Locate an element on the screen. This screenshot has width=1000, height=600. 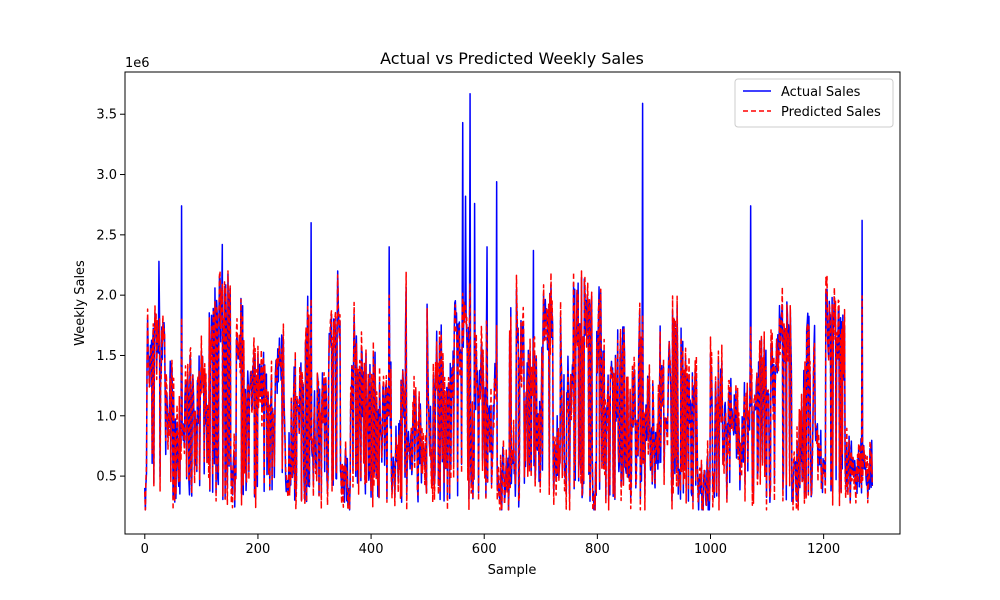
y-axis-label: Weekly Sales is located at coordinates (80, 303).